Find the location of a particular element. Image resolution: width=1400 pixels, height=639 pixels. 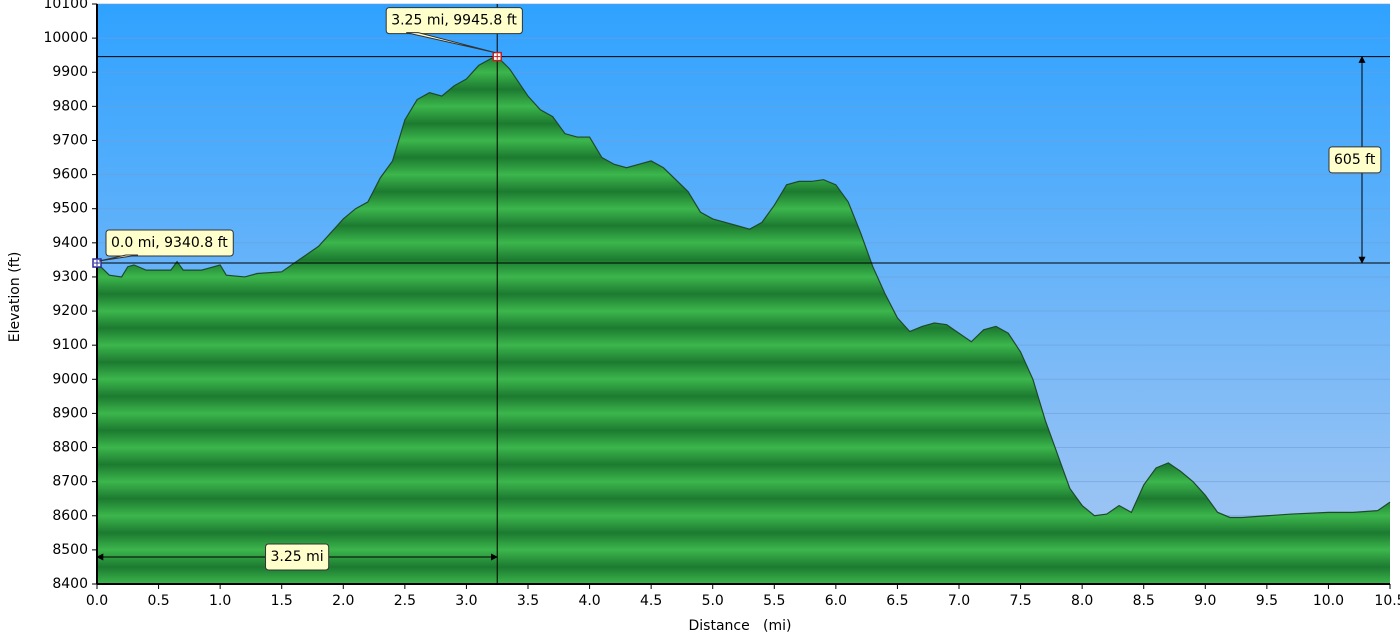

y-tick-label: 9700 is located at coordinates (70, 140).